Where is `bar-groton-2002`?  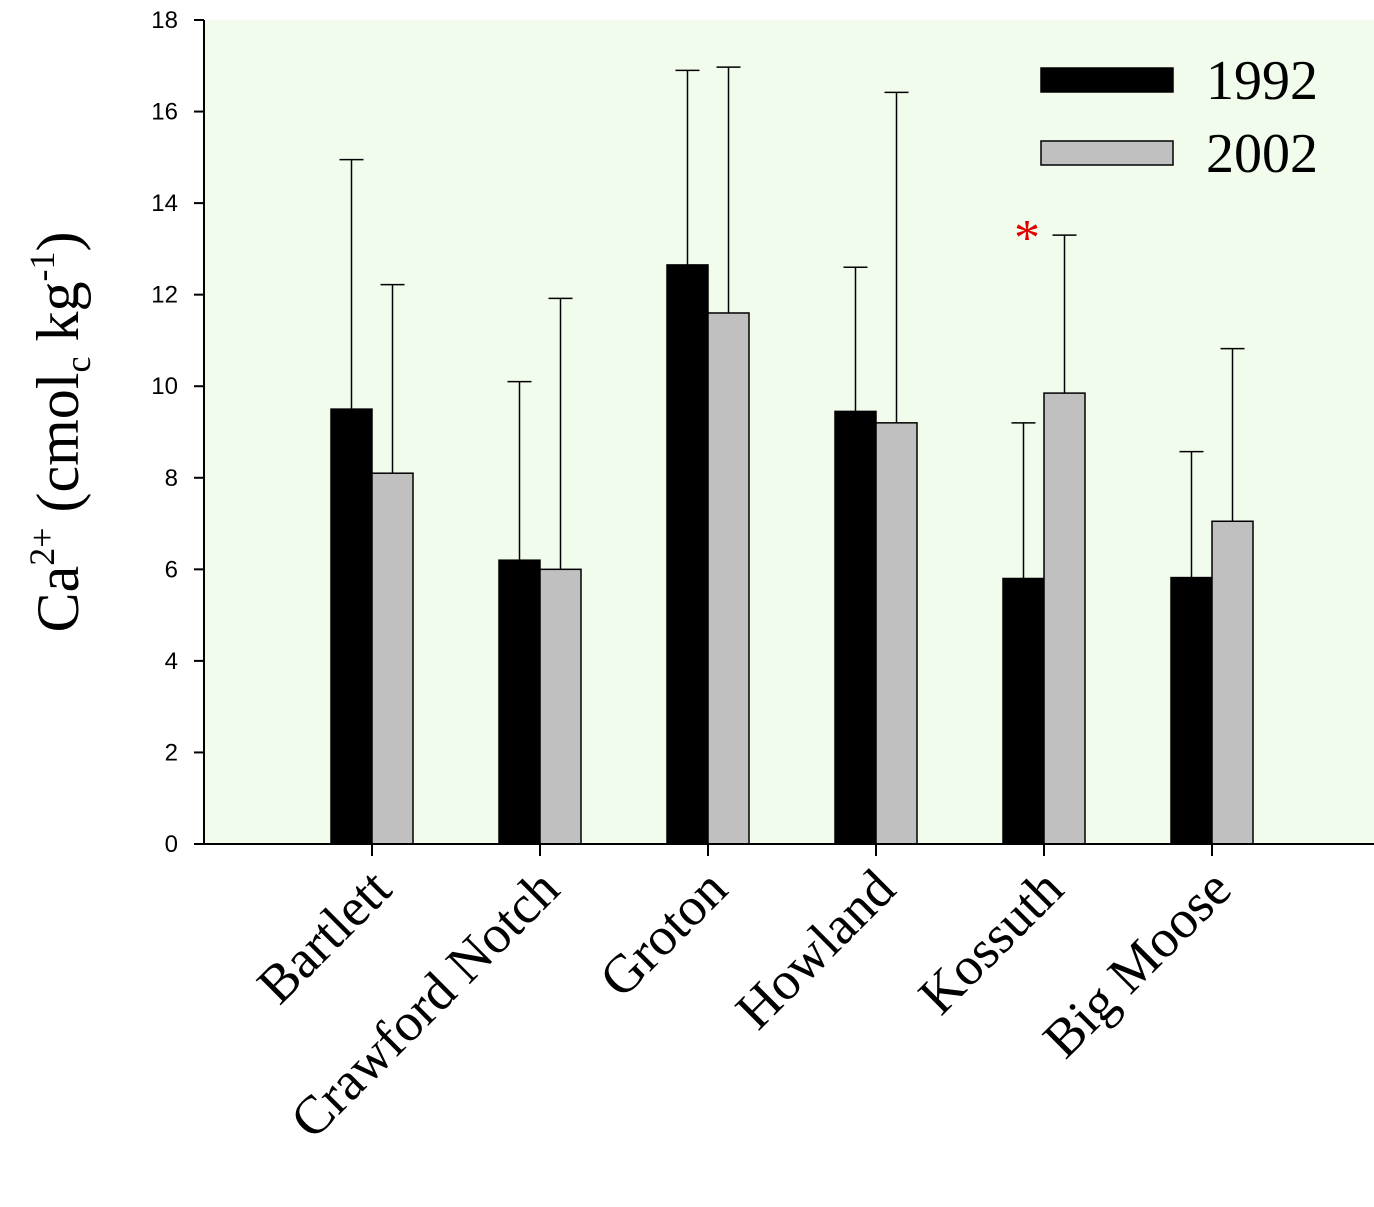 bar-groton-2002 is located at coordinates (728, 578).